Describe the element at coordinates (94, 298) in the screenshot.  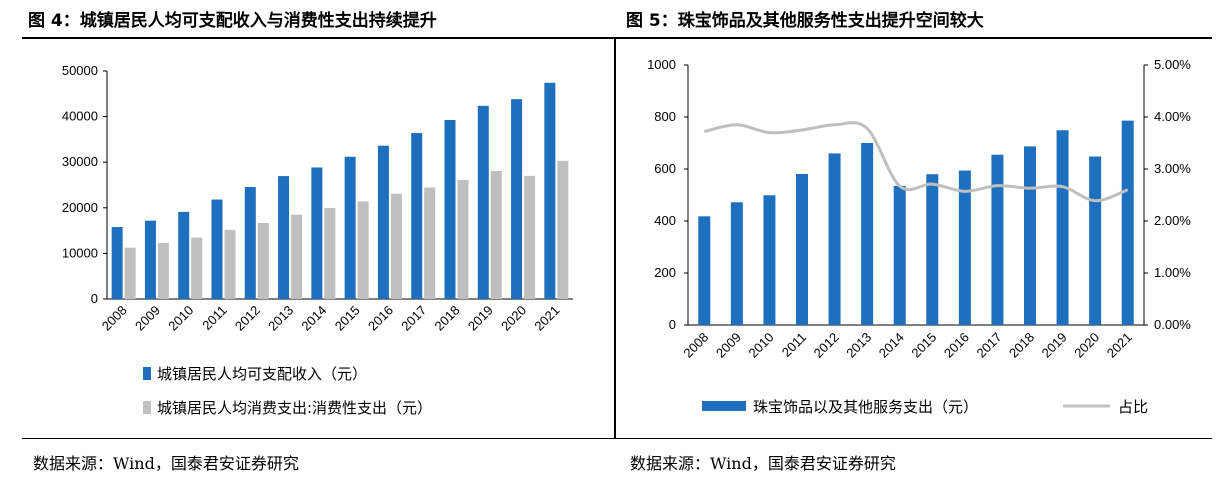
I see `y-tick-label: 0` at that location.